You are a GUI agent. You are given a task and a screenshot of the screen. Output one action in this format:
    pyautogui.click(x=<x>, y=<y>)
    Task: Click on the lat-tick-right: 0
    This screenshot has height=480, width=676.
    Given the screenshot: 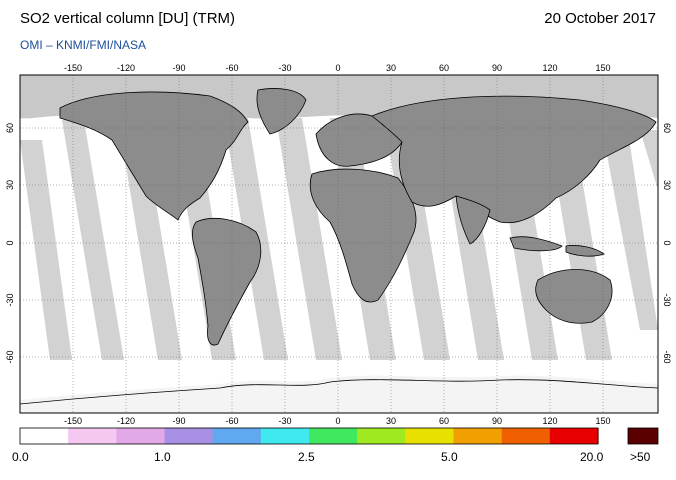 What is the action you would take?
    pyautogui.click(x=667, y=242)
    